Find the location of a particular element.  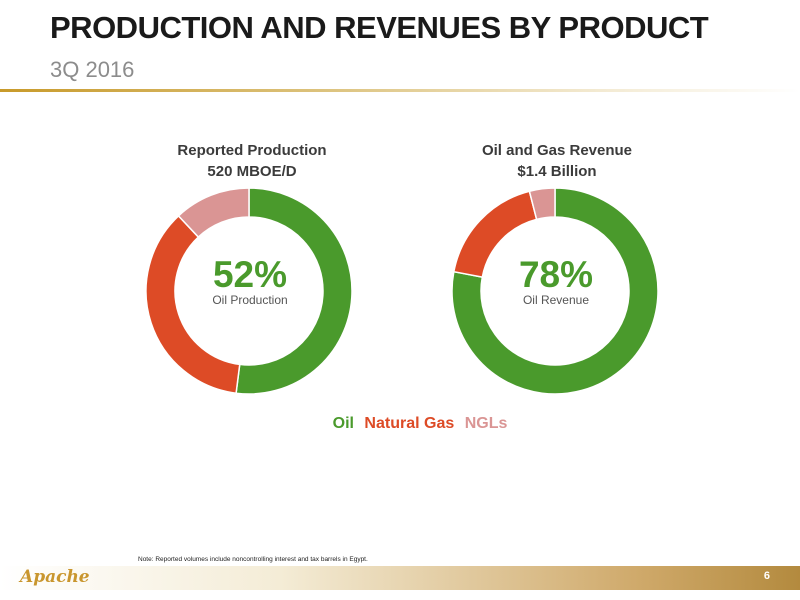

revenue-chart-title: Oil and Gas Revenue $1.4 Billion is located at coordinates (557, 161).